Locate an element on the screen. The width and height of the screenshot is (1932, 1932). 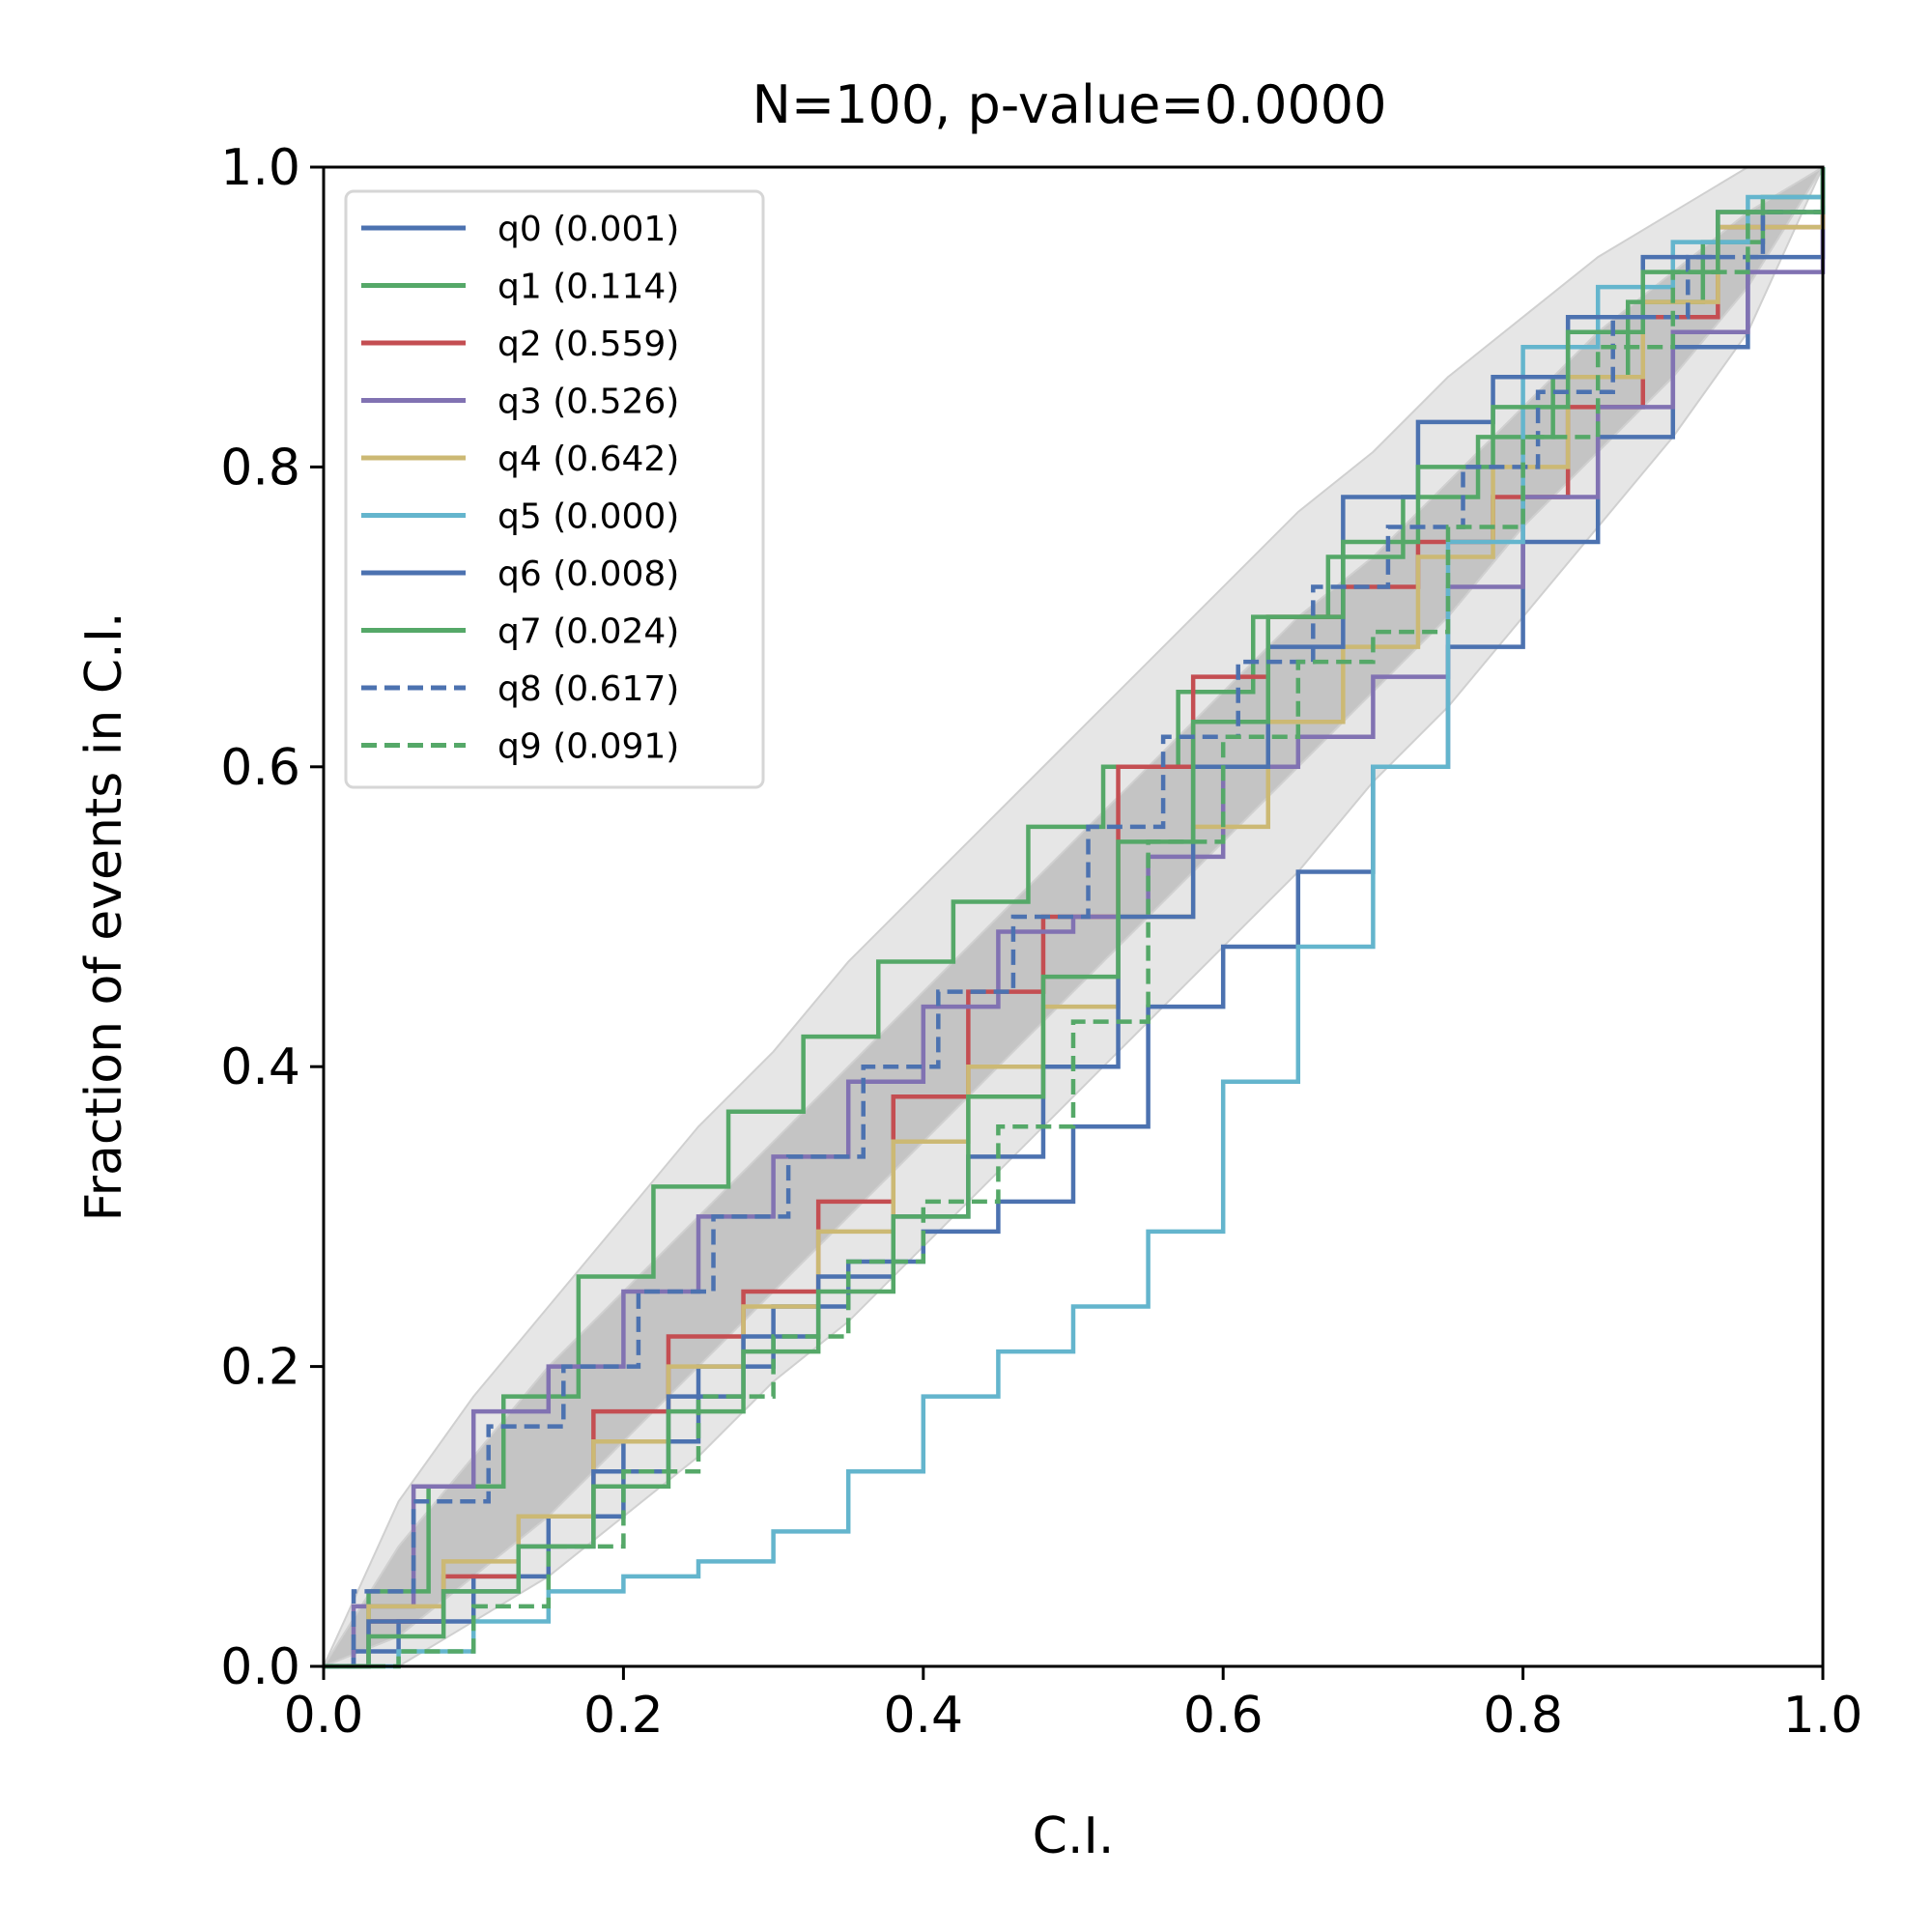
y-tick-label: 0.6 is located at coordinates (260, 768).